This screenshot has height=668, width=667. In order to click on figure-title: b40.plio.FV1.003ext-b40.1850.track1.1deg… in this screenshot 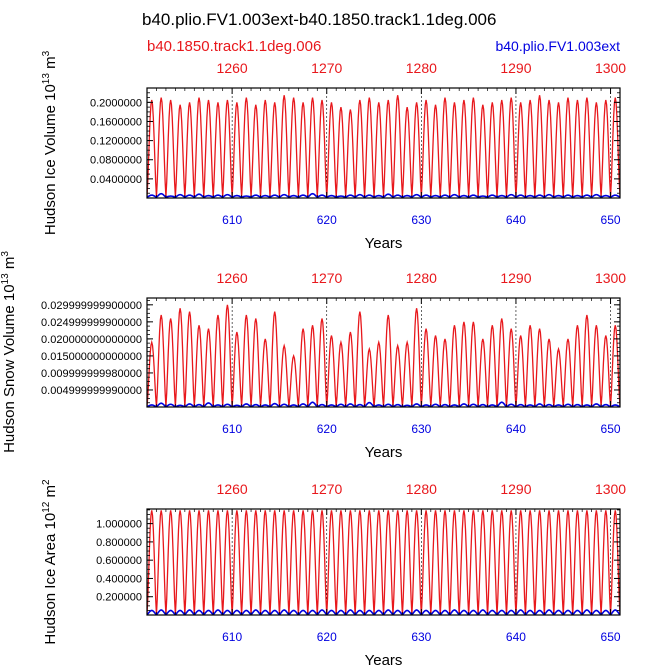, I will do `click(319, 19)`.